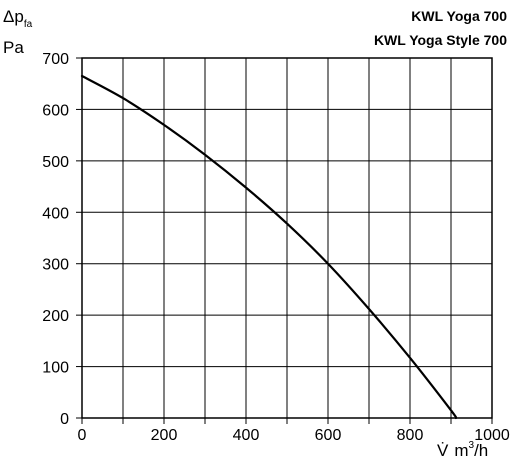 The height and width of the screenshot is (457, 514). What do you see at coordinates (55, 213) in the screenshot?
I see `y-tick-label: 400` at bounding box center [55, 213].